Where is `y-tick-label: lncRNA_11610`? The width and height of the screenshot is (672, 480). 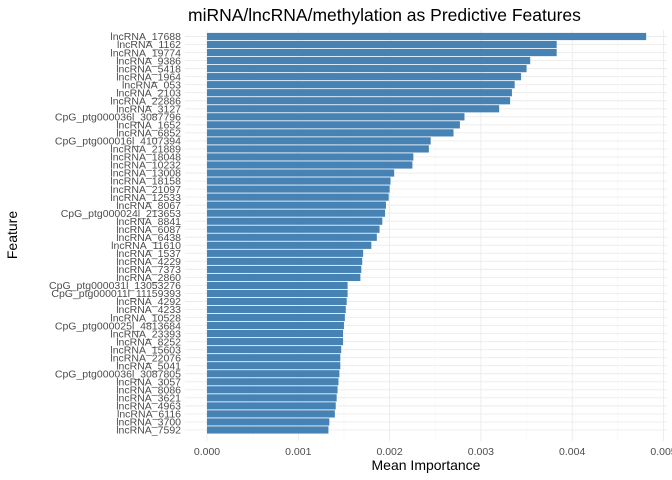
y-tick-label: lncRNA_11610 is located at coordinates (146, 246).